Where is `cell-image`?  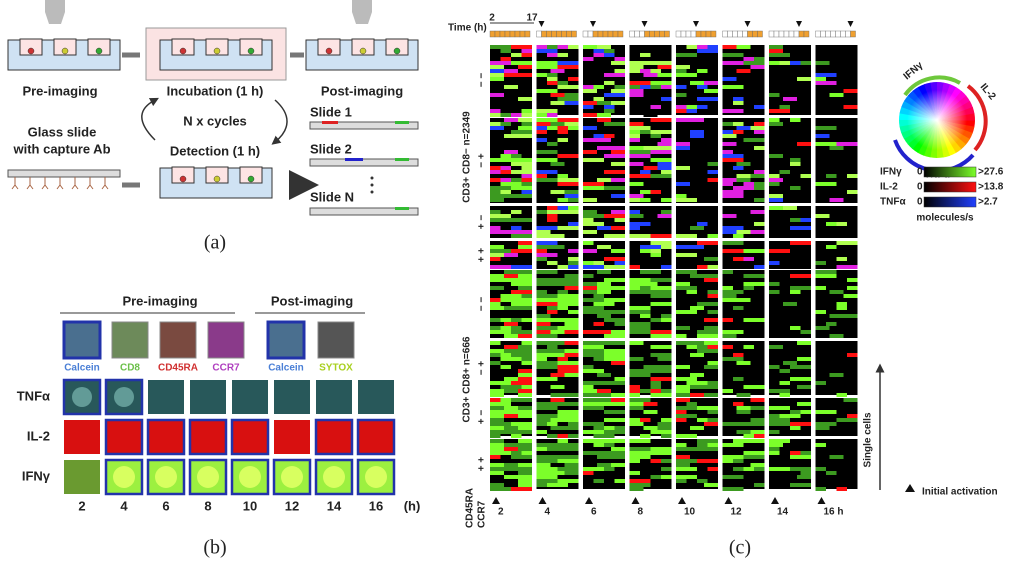 cell-image is located at coordinates (334, 397).